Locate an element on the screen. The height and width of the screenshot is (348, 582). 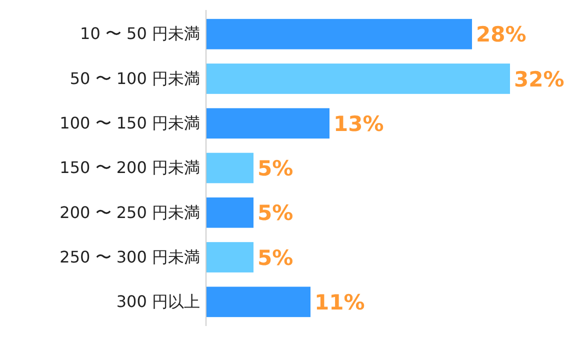
y-tick-label: 150 〜 200 円未満 is located at coordinates (130, 168).